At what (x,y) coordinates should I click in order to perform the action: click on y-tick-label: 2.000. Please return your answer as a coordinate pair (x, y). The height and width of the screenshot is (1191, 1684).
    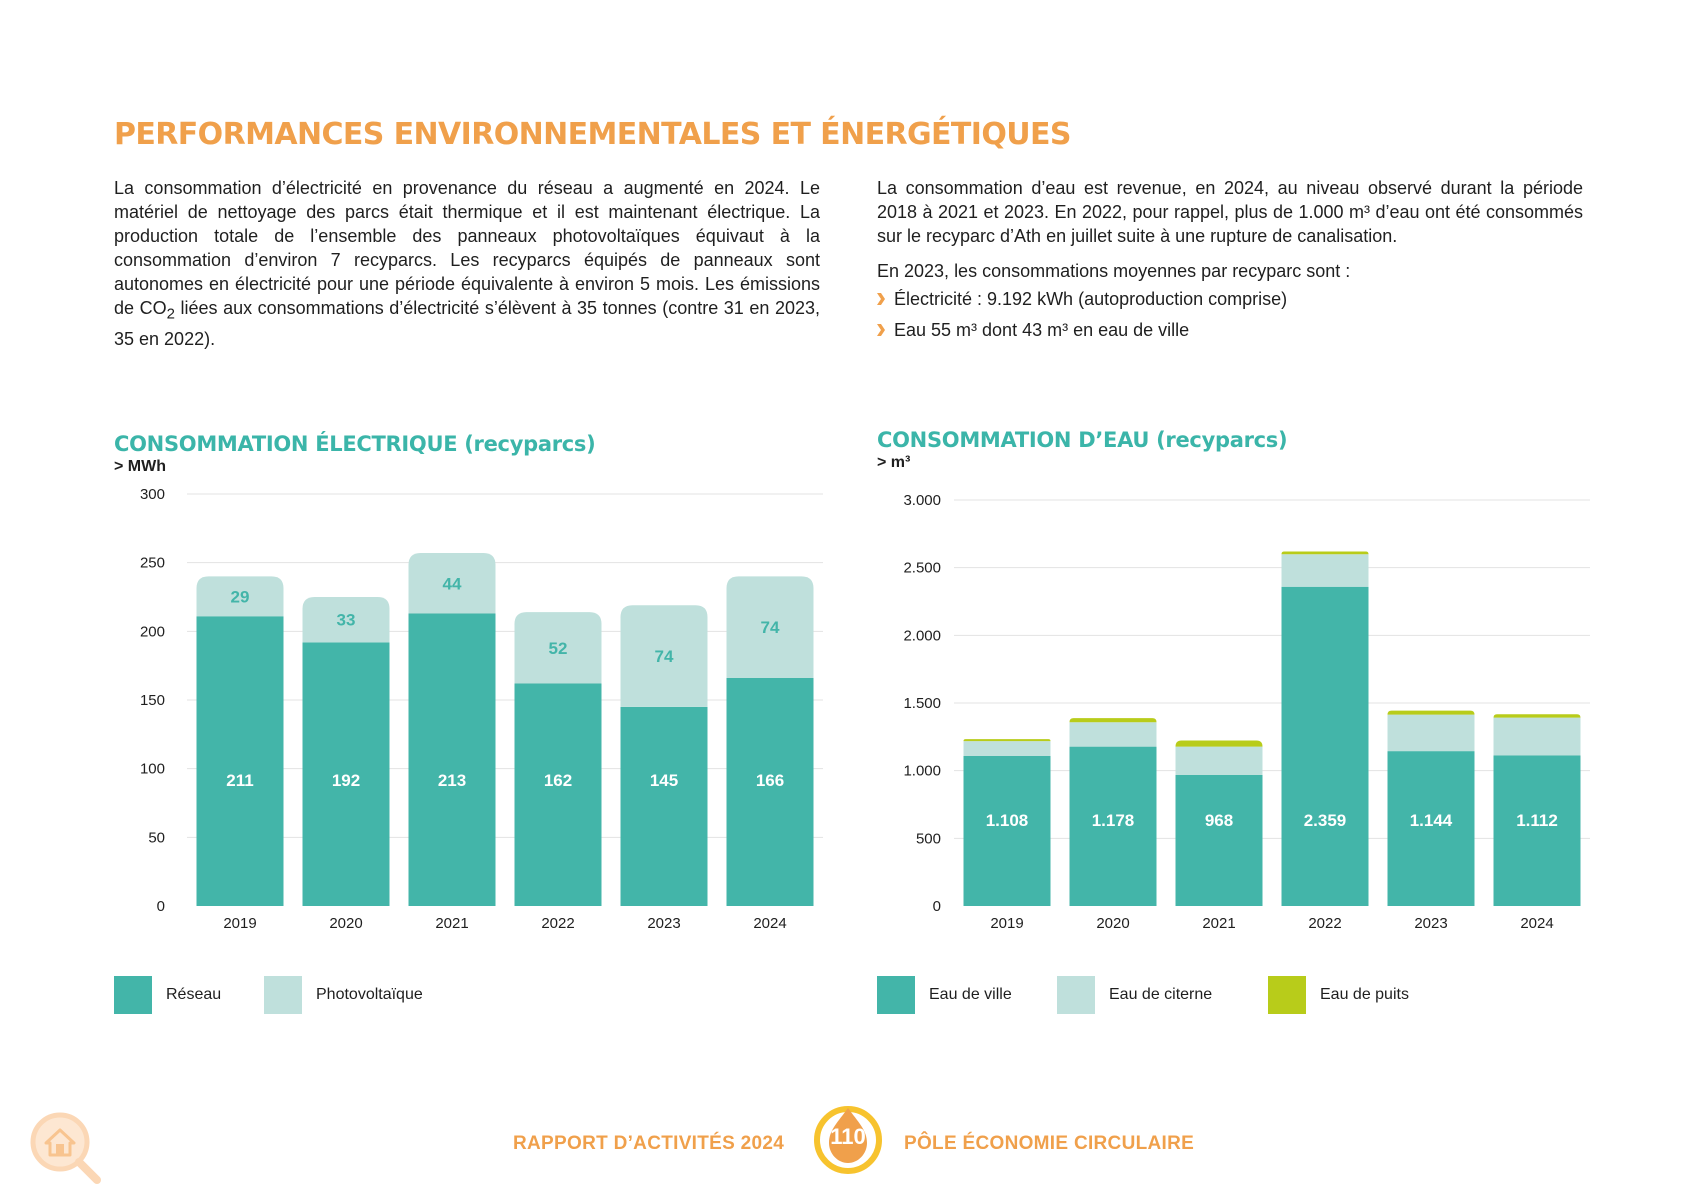
    Looking at the image, I should click on (922, 635).